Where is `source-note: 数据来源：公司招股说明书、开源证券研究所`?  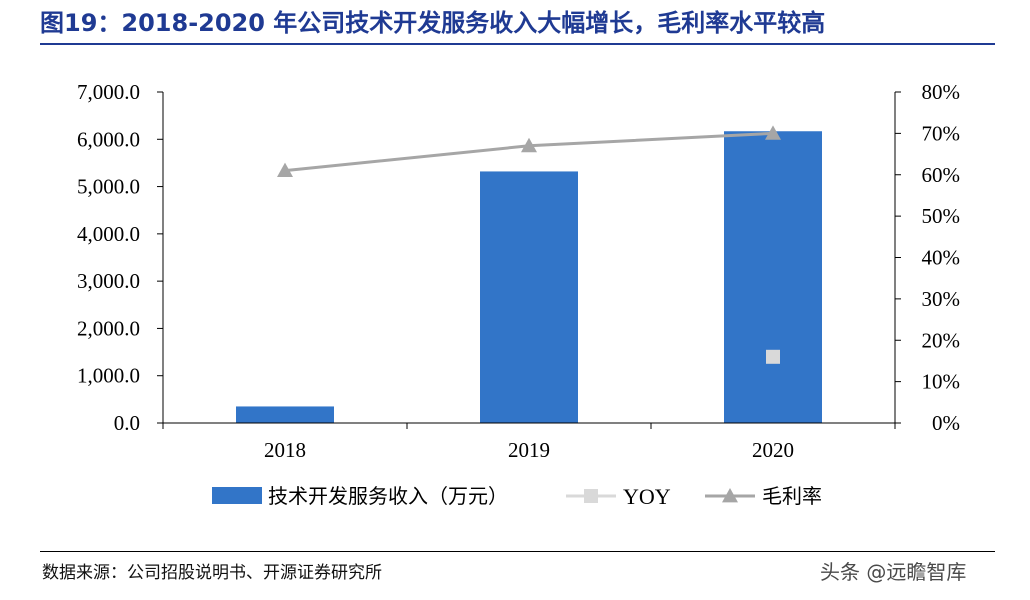 source-note: 数据来源：公司招股说明书、开源证券研究所 is located at coordinates (212, 573).